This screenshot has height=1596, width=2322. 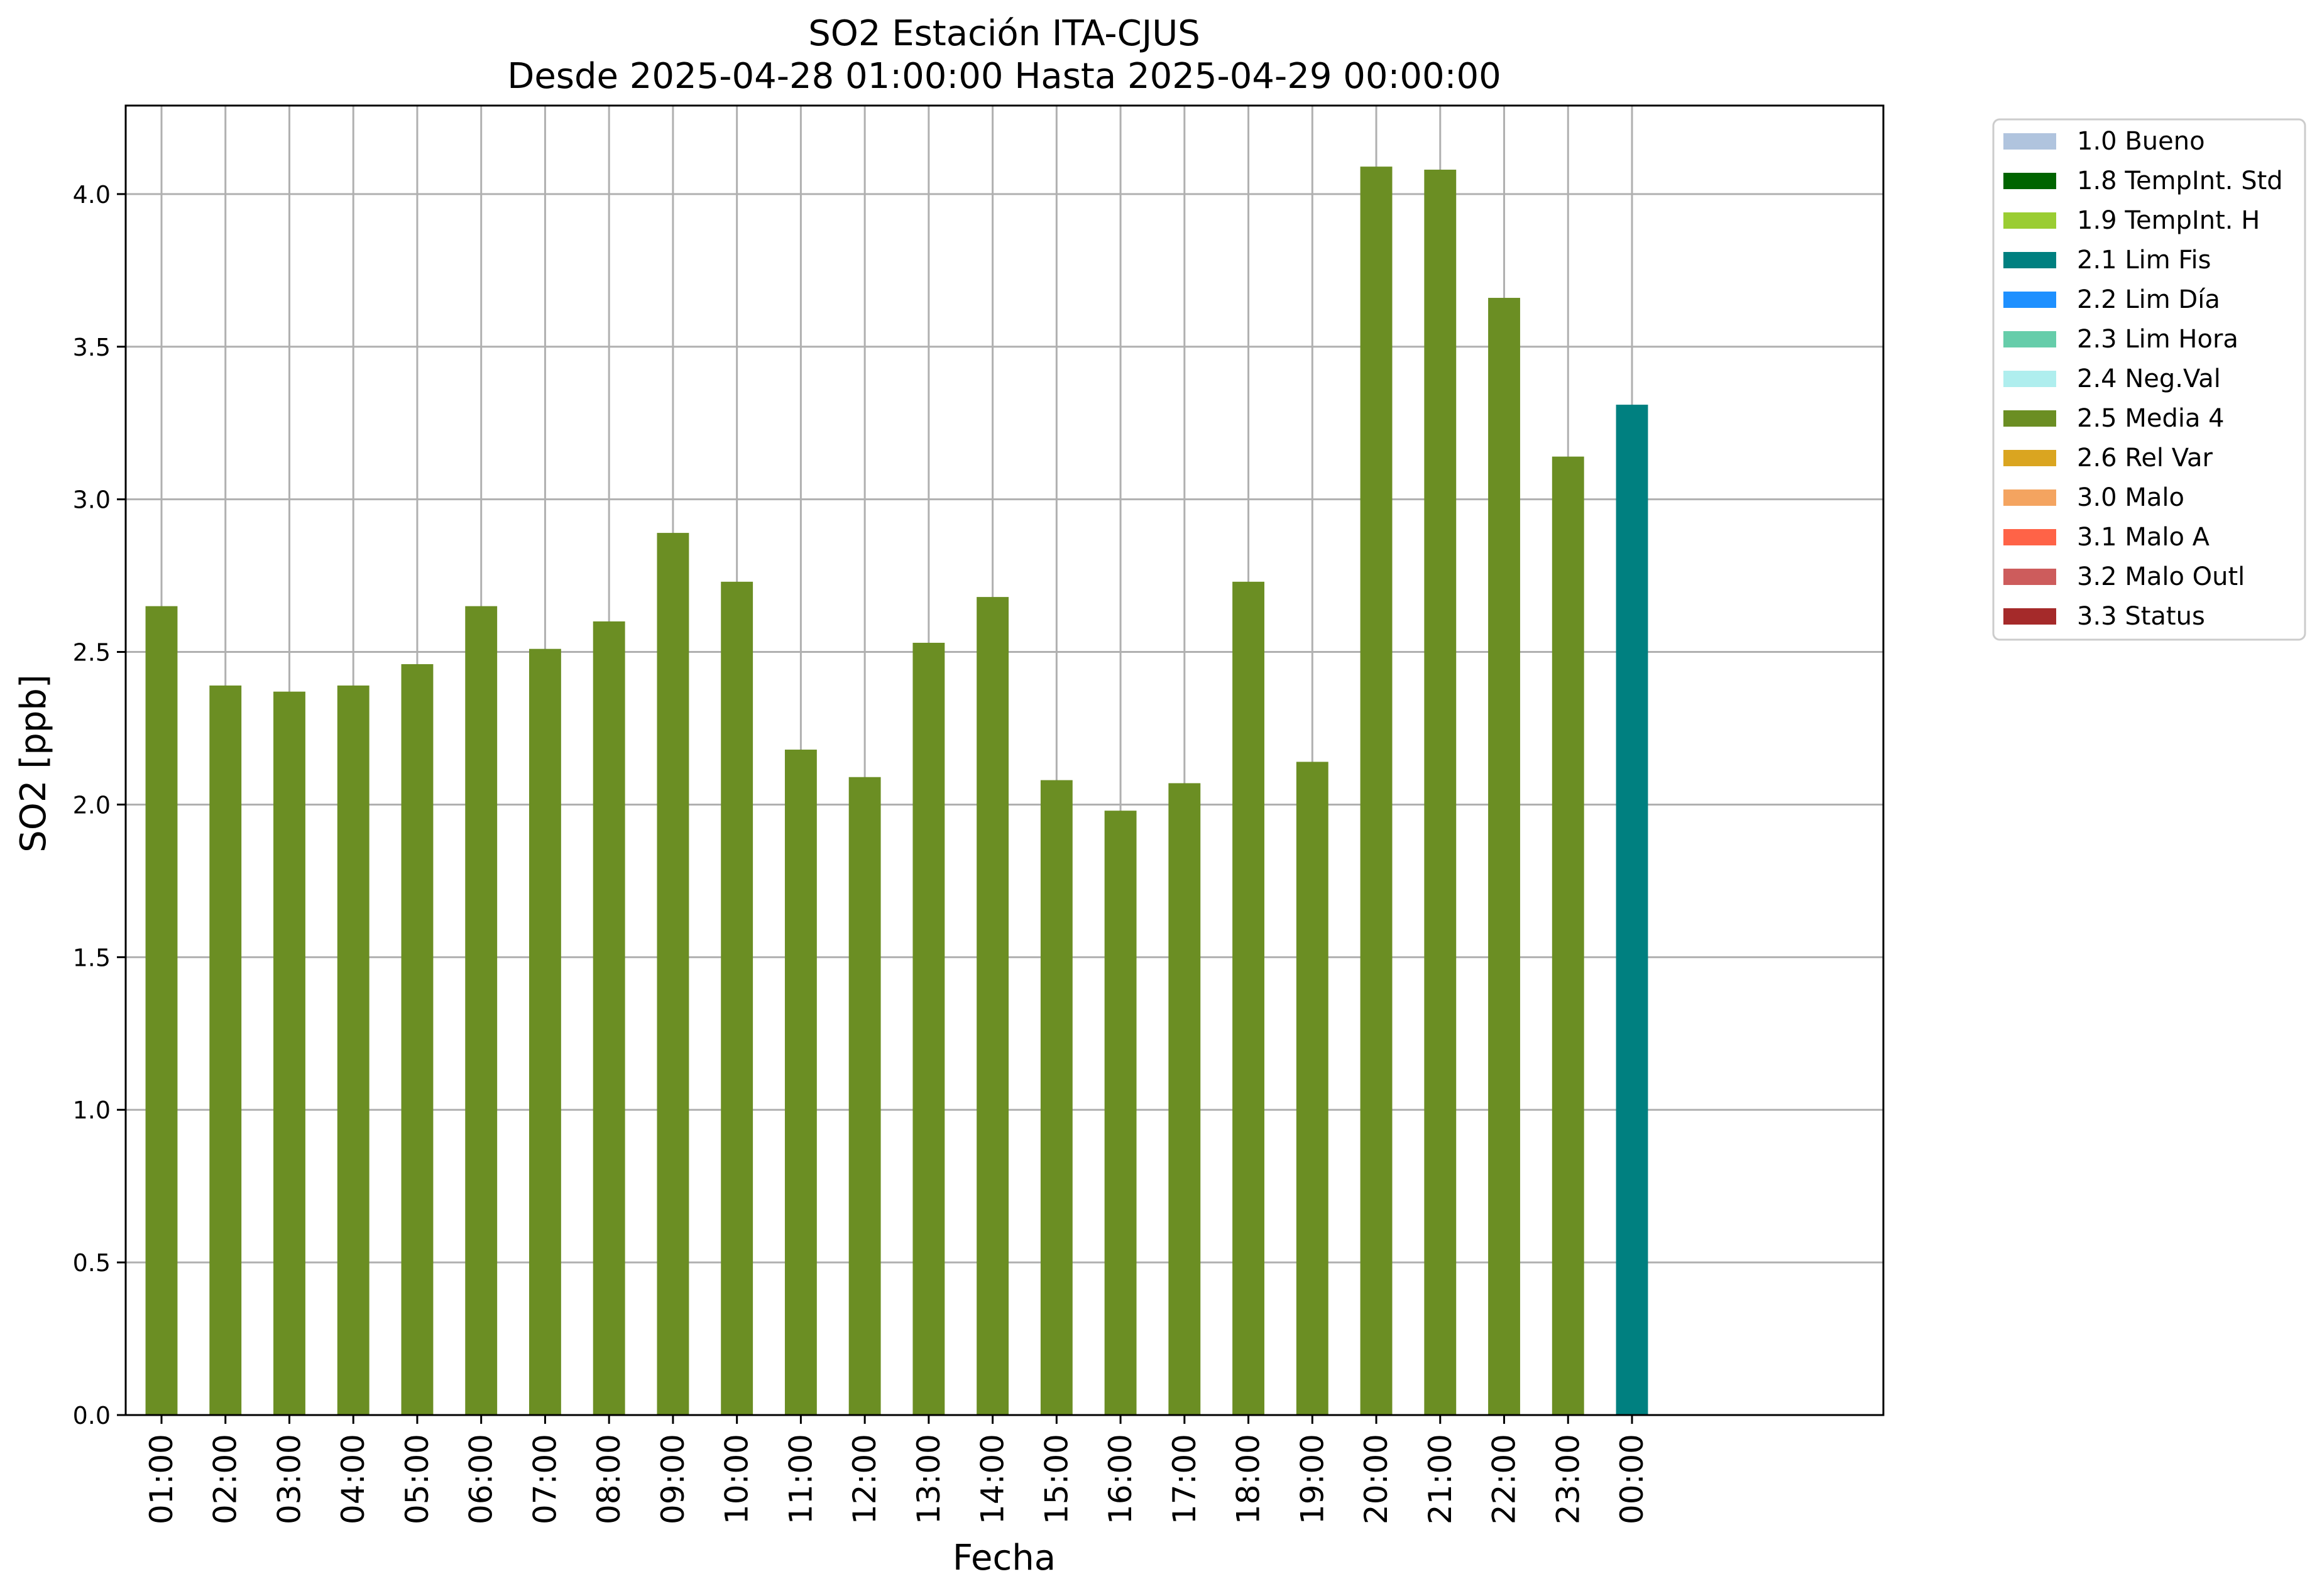 I want to click on x-tick-label: 11:00, so click(x=801, y=1479).